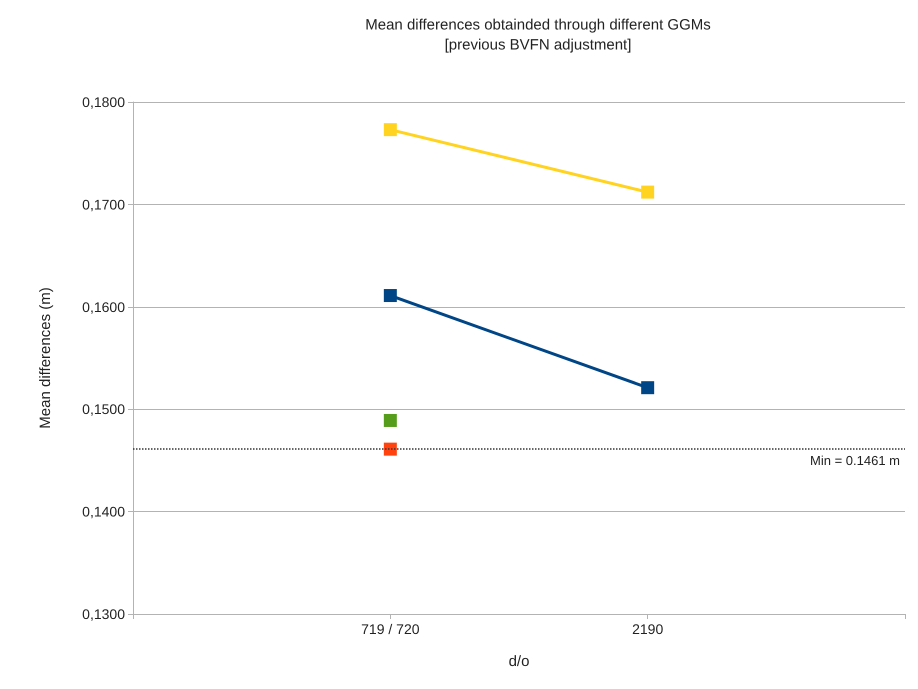 The image size is (918, 689). What do you see at coordinates (104, 512) in the screenshot?
I see `y-tick-label: 0,1400` at bounding box center [104, 512].